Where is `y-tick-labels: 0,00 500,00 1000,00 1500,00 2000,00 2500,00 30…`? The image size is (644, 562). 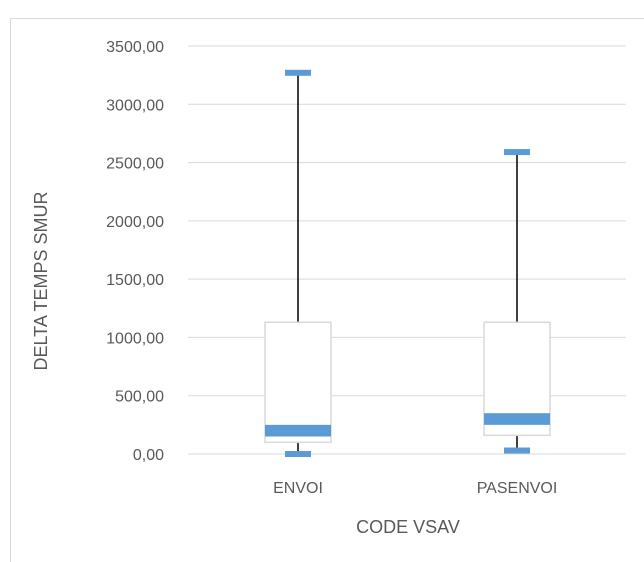
y-tick-labels: 0,00 500,00 1000,00 1500,00 2000,00 2500,00 30… is located at coordinates (135, 251).